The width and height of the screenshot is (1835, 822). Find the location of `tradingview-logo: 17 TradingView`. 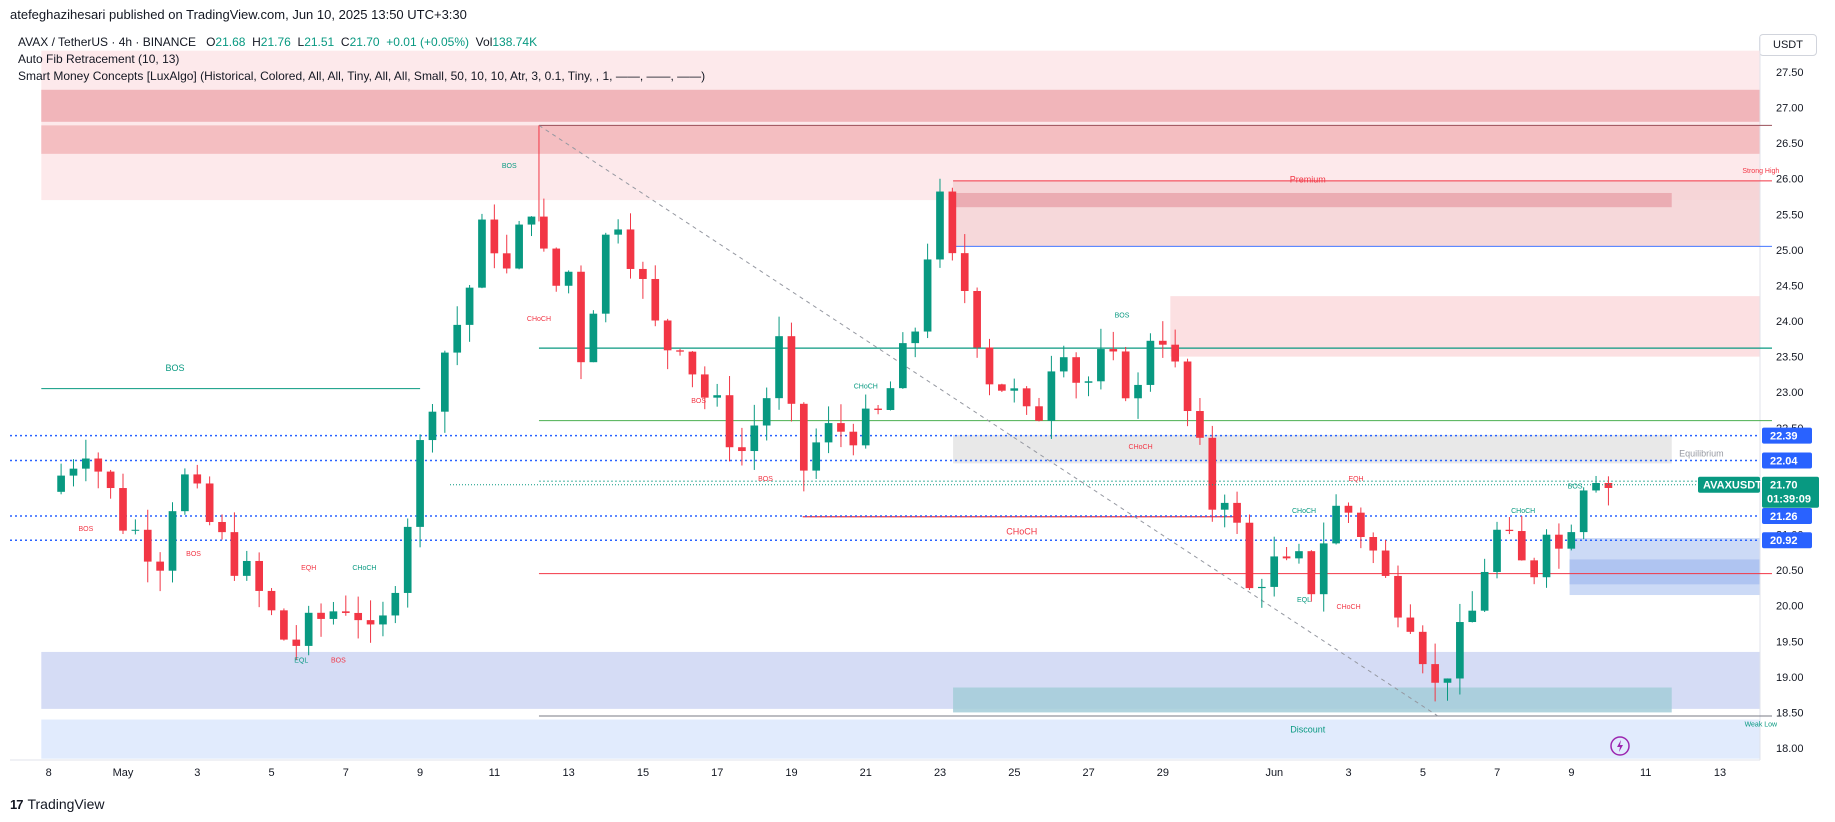

tradingview-logo: 17 TradingView is located at coordinates (57, 804).